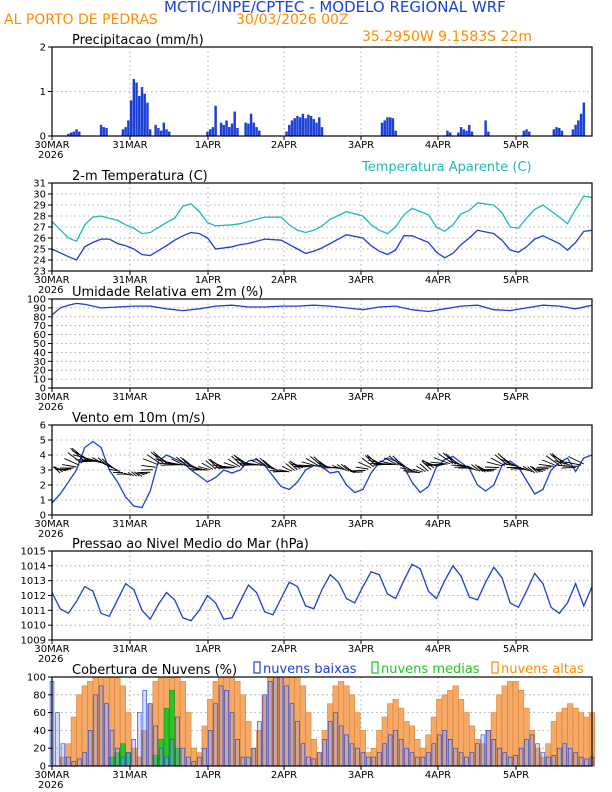 The image size is (612, 792). What do you see at coordinates (310, 669) in the screenshot?
I see `legend-label: nuvens baixas` at bounding box center [310, 669].